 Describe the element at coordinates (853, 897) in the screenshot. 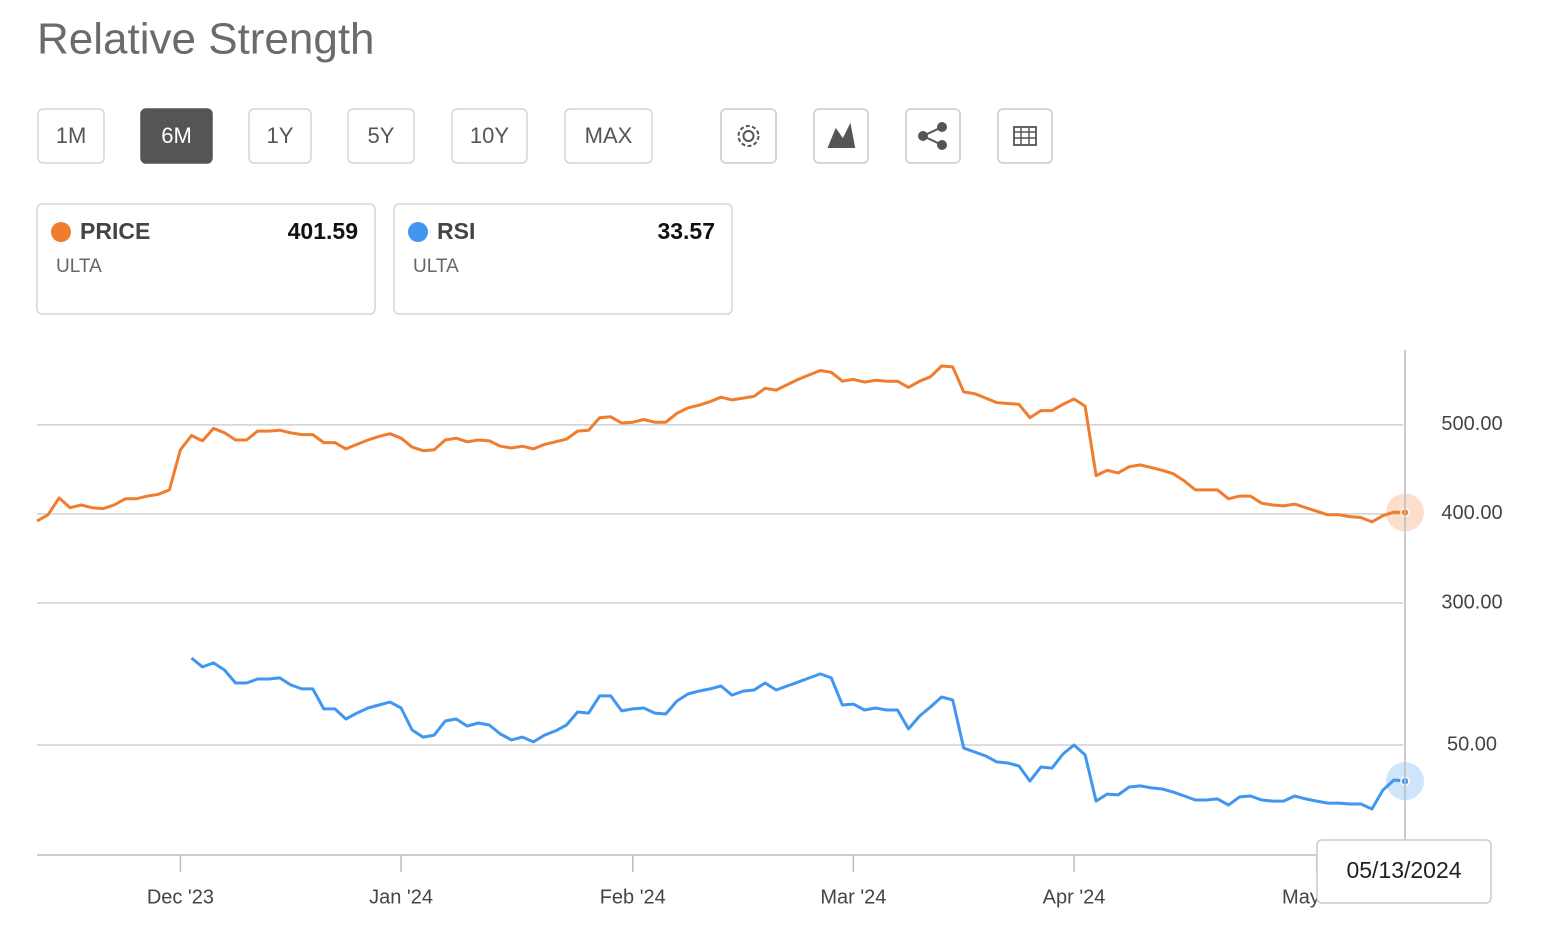

I see `x-tick-label: Mar '24` at that location.